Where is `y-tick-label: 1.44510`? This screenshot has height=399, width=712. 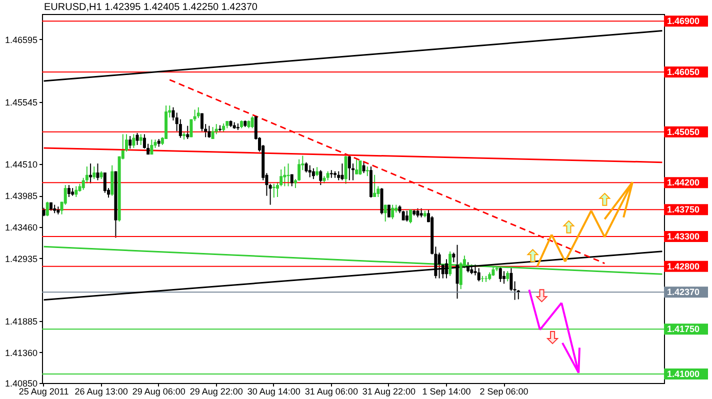 y-tick-label: 1.44510 is located at coordinates (21, 165).